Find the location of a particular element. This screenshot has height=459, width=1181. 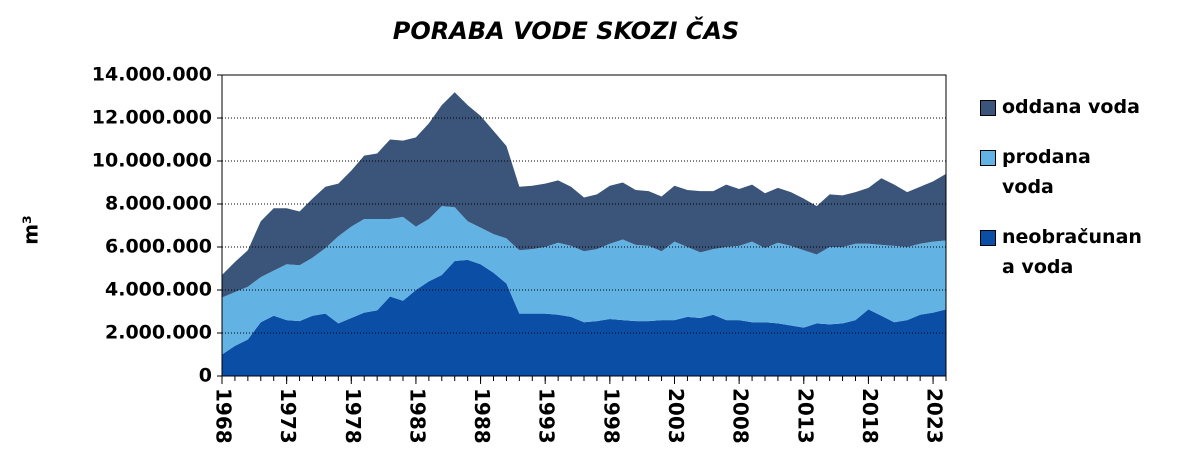

y-tick-label: 14.000.000 is located at coordinates (152, 75).